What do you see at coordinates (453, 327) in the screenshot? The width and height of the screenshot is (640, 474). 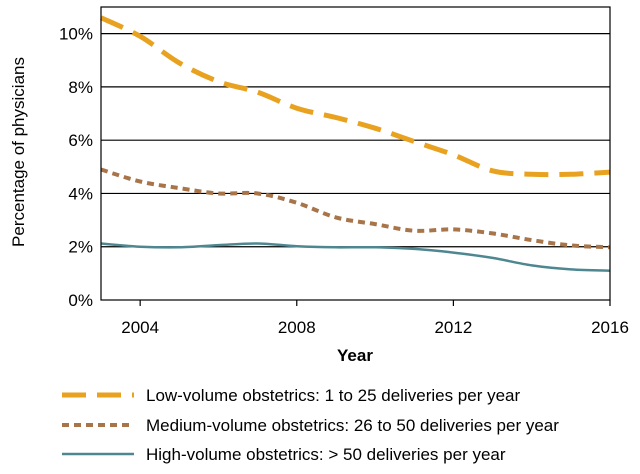 I see `x-tick-label: 2012` at bounding box center [453, 327].